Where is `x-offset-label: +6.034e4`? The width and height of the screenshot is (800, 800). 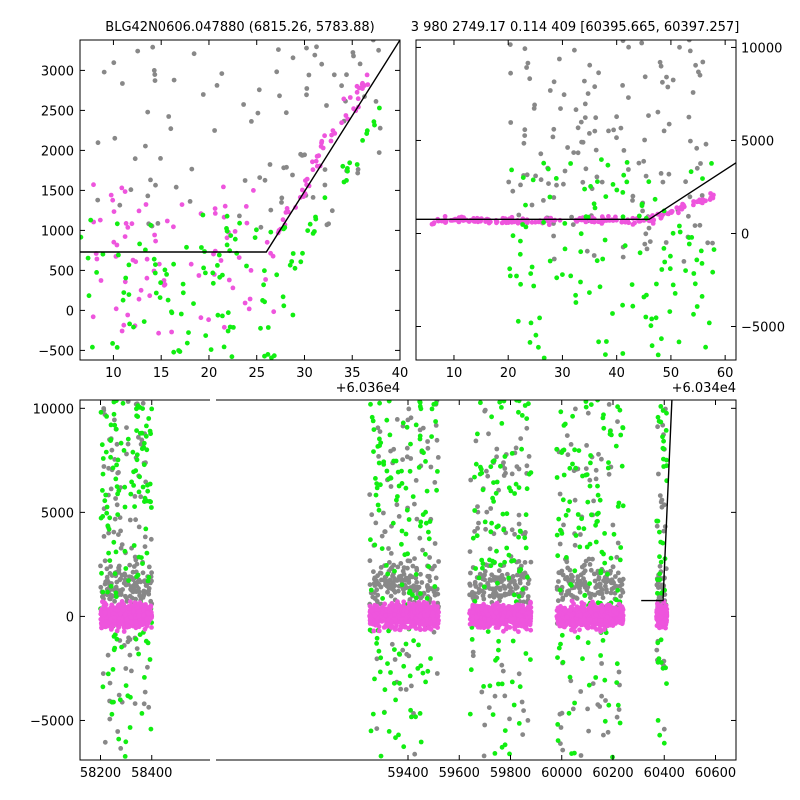
x-offset-label: +6.034e4 is located at coordinates (704, 388).